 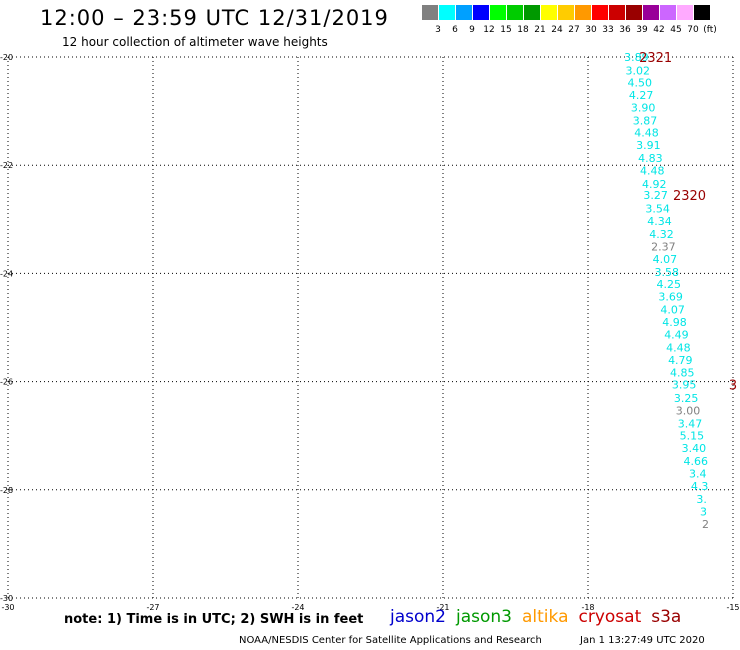 I want to click on wave-height-value: 3.58, so click(x=667, y=272).